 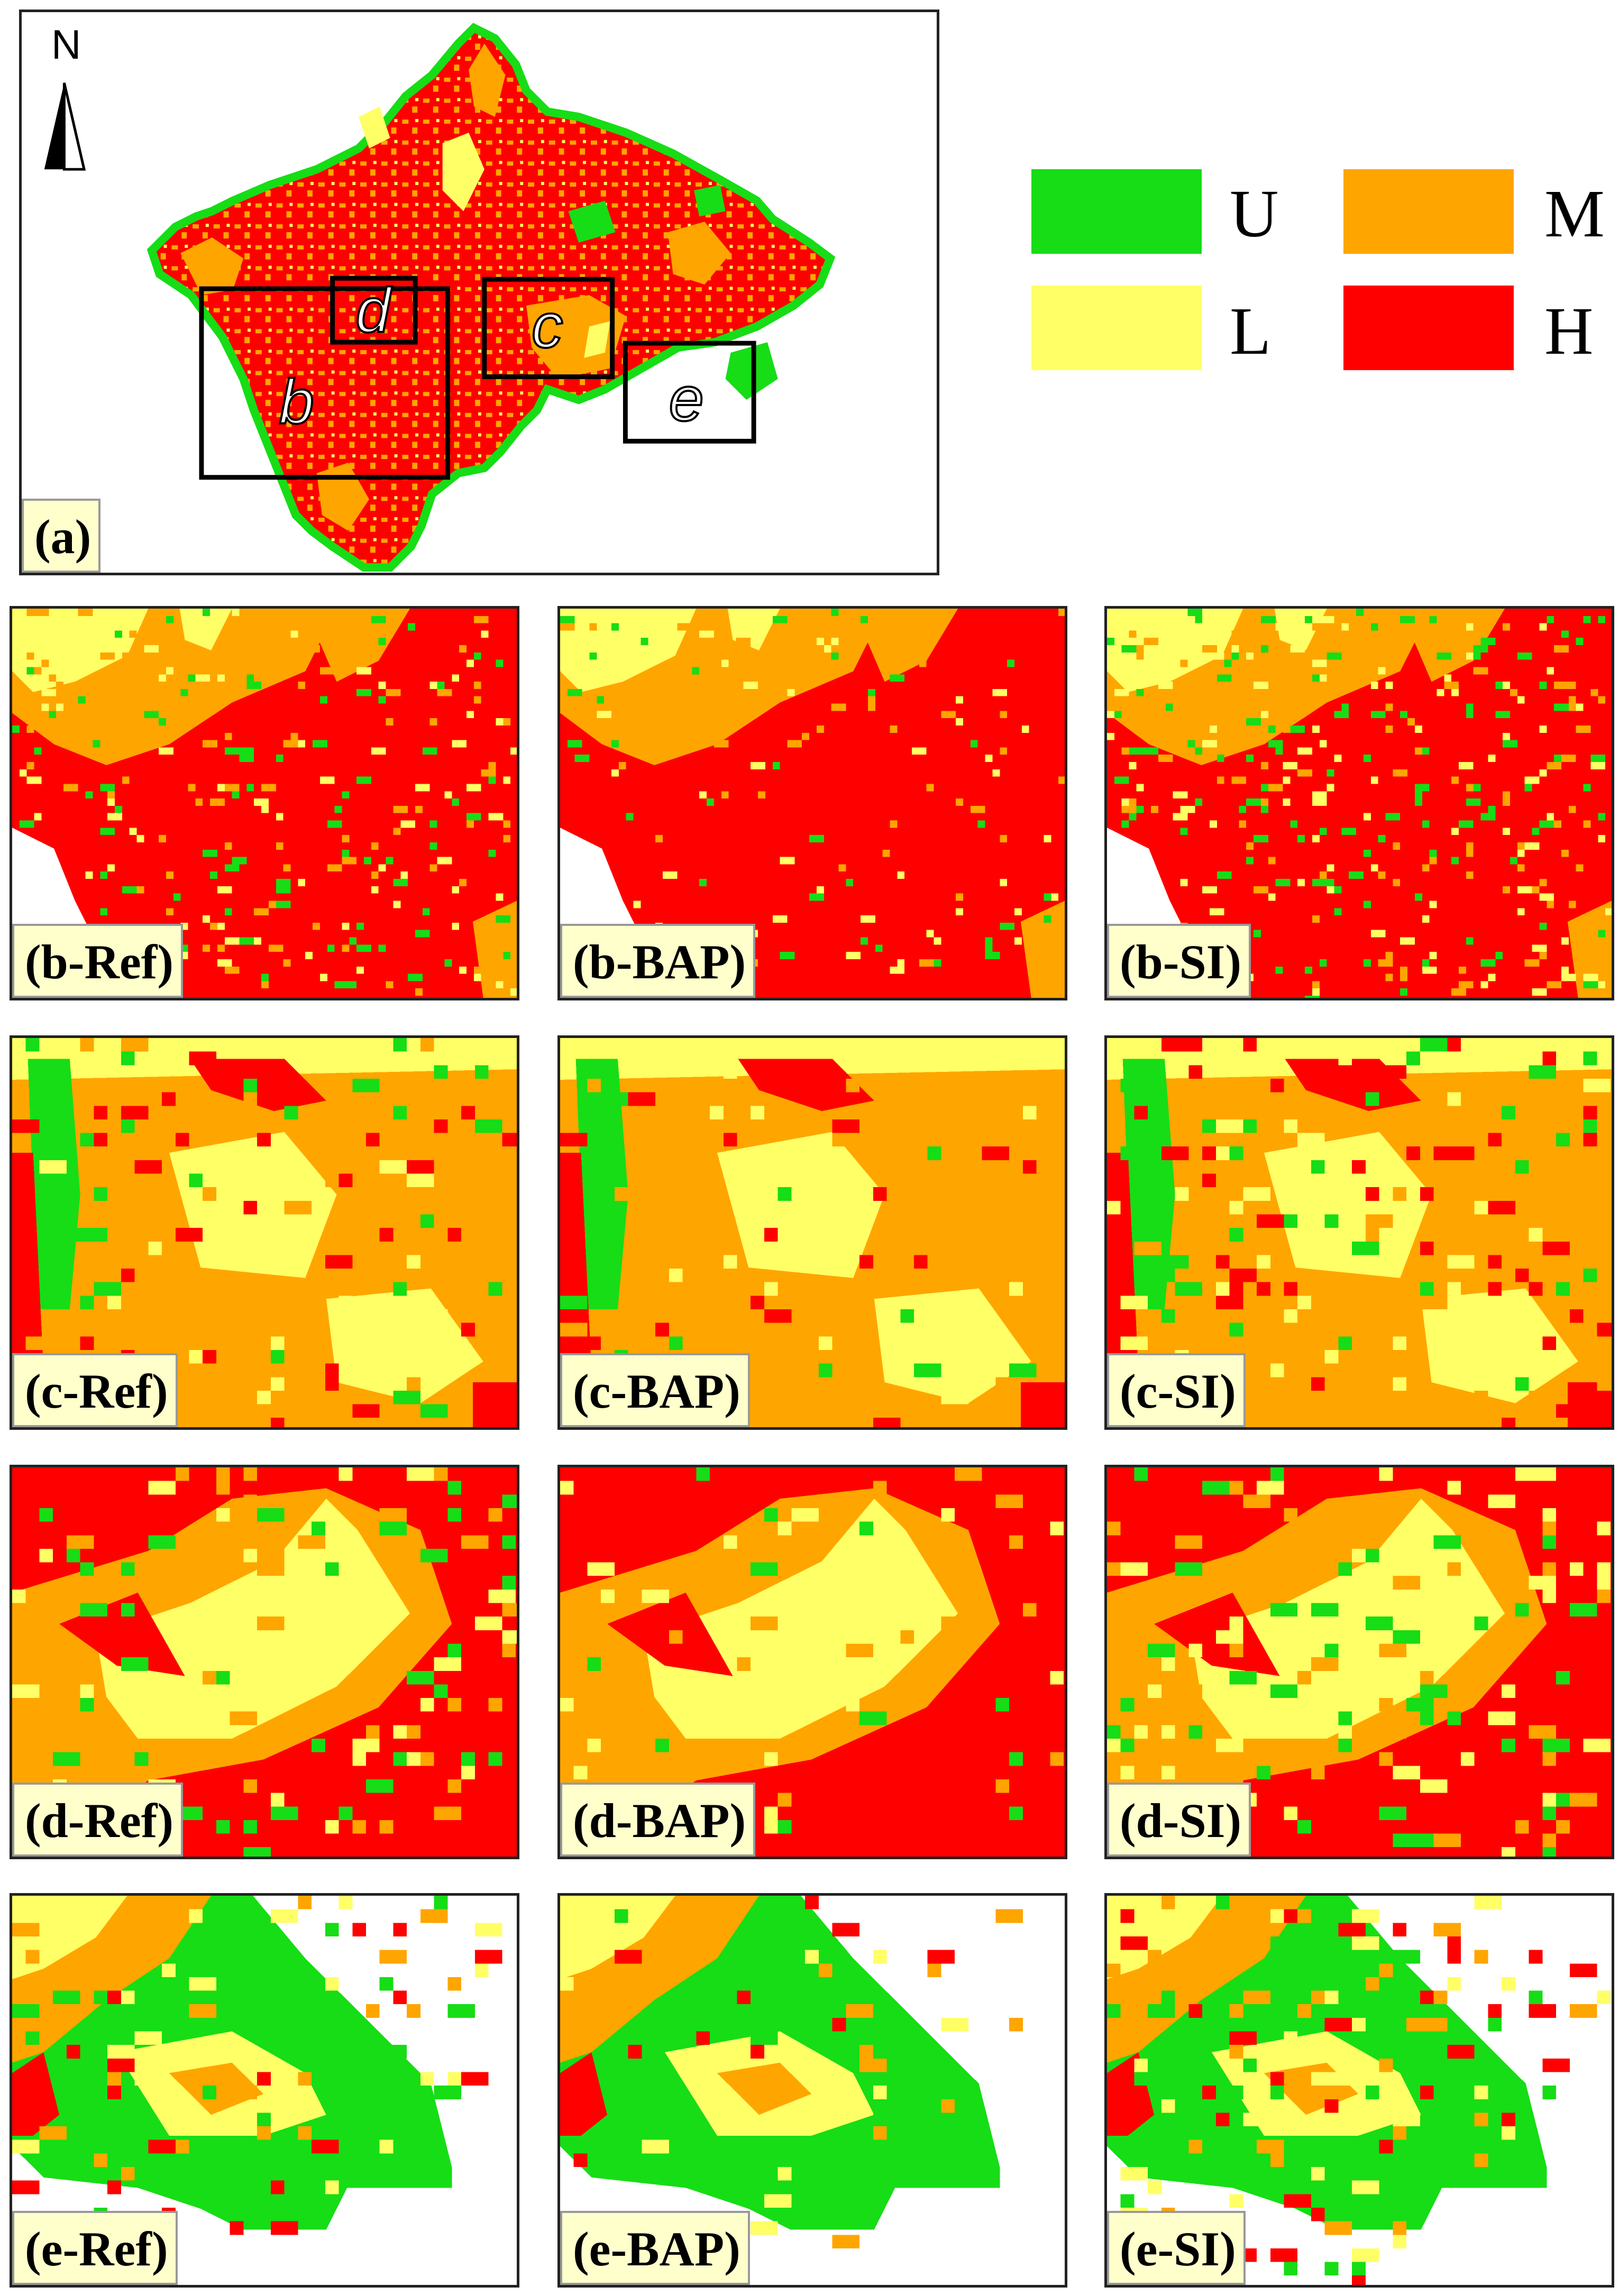 I want to click on land-cover-map-c-si, so click(x=1359, y=1232).